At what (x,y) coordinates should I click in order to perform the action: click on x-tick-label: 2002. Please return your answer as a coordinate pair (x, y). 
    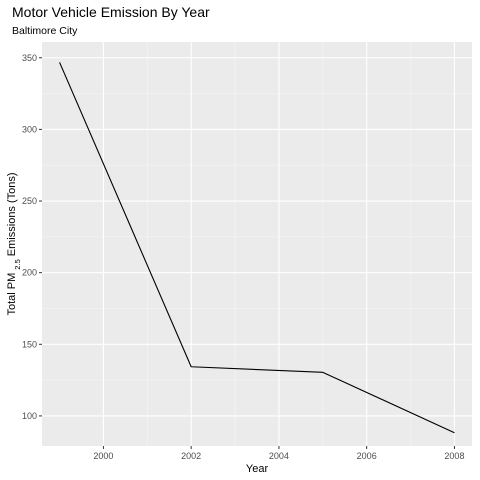
    Looking at the image, I should click on (191, 456).